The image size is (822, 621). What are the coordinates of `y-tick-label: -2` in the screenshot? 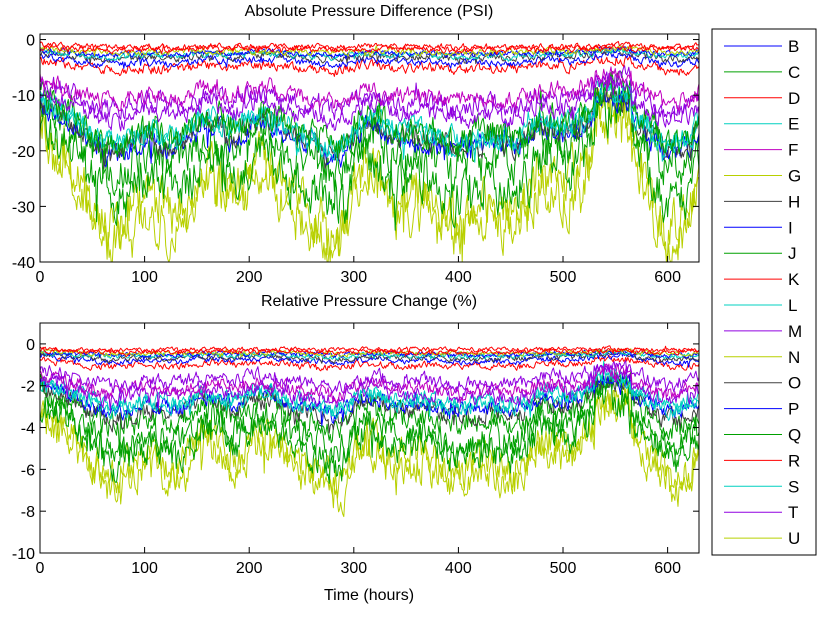 It's located at (28, 387).